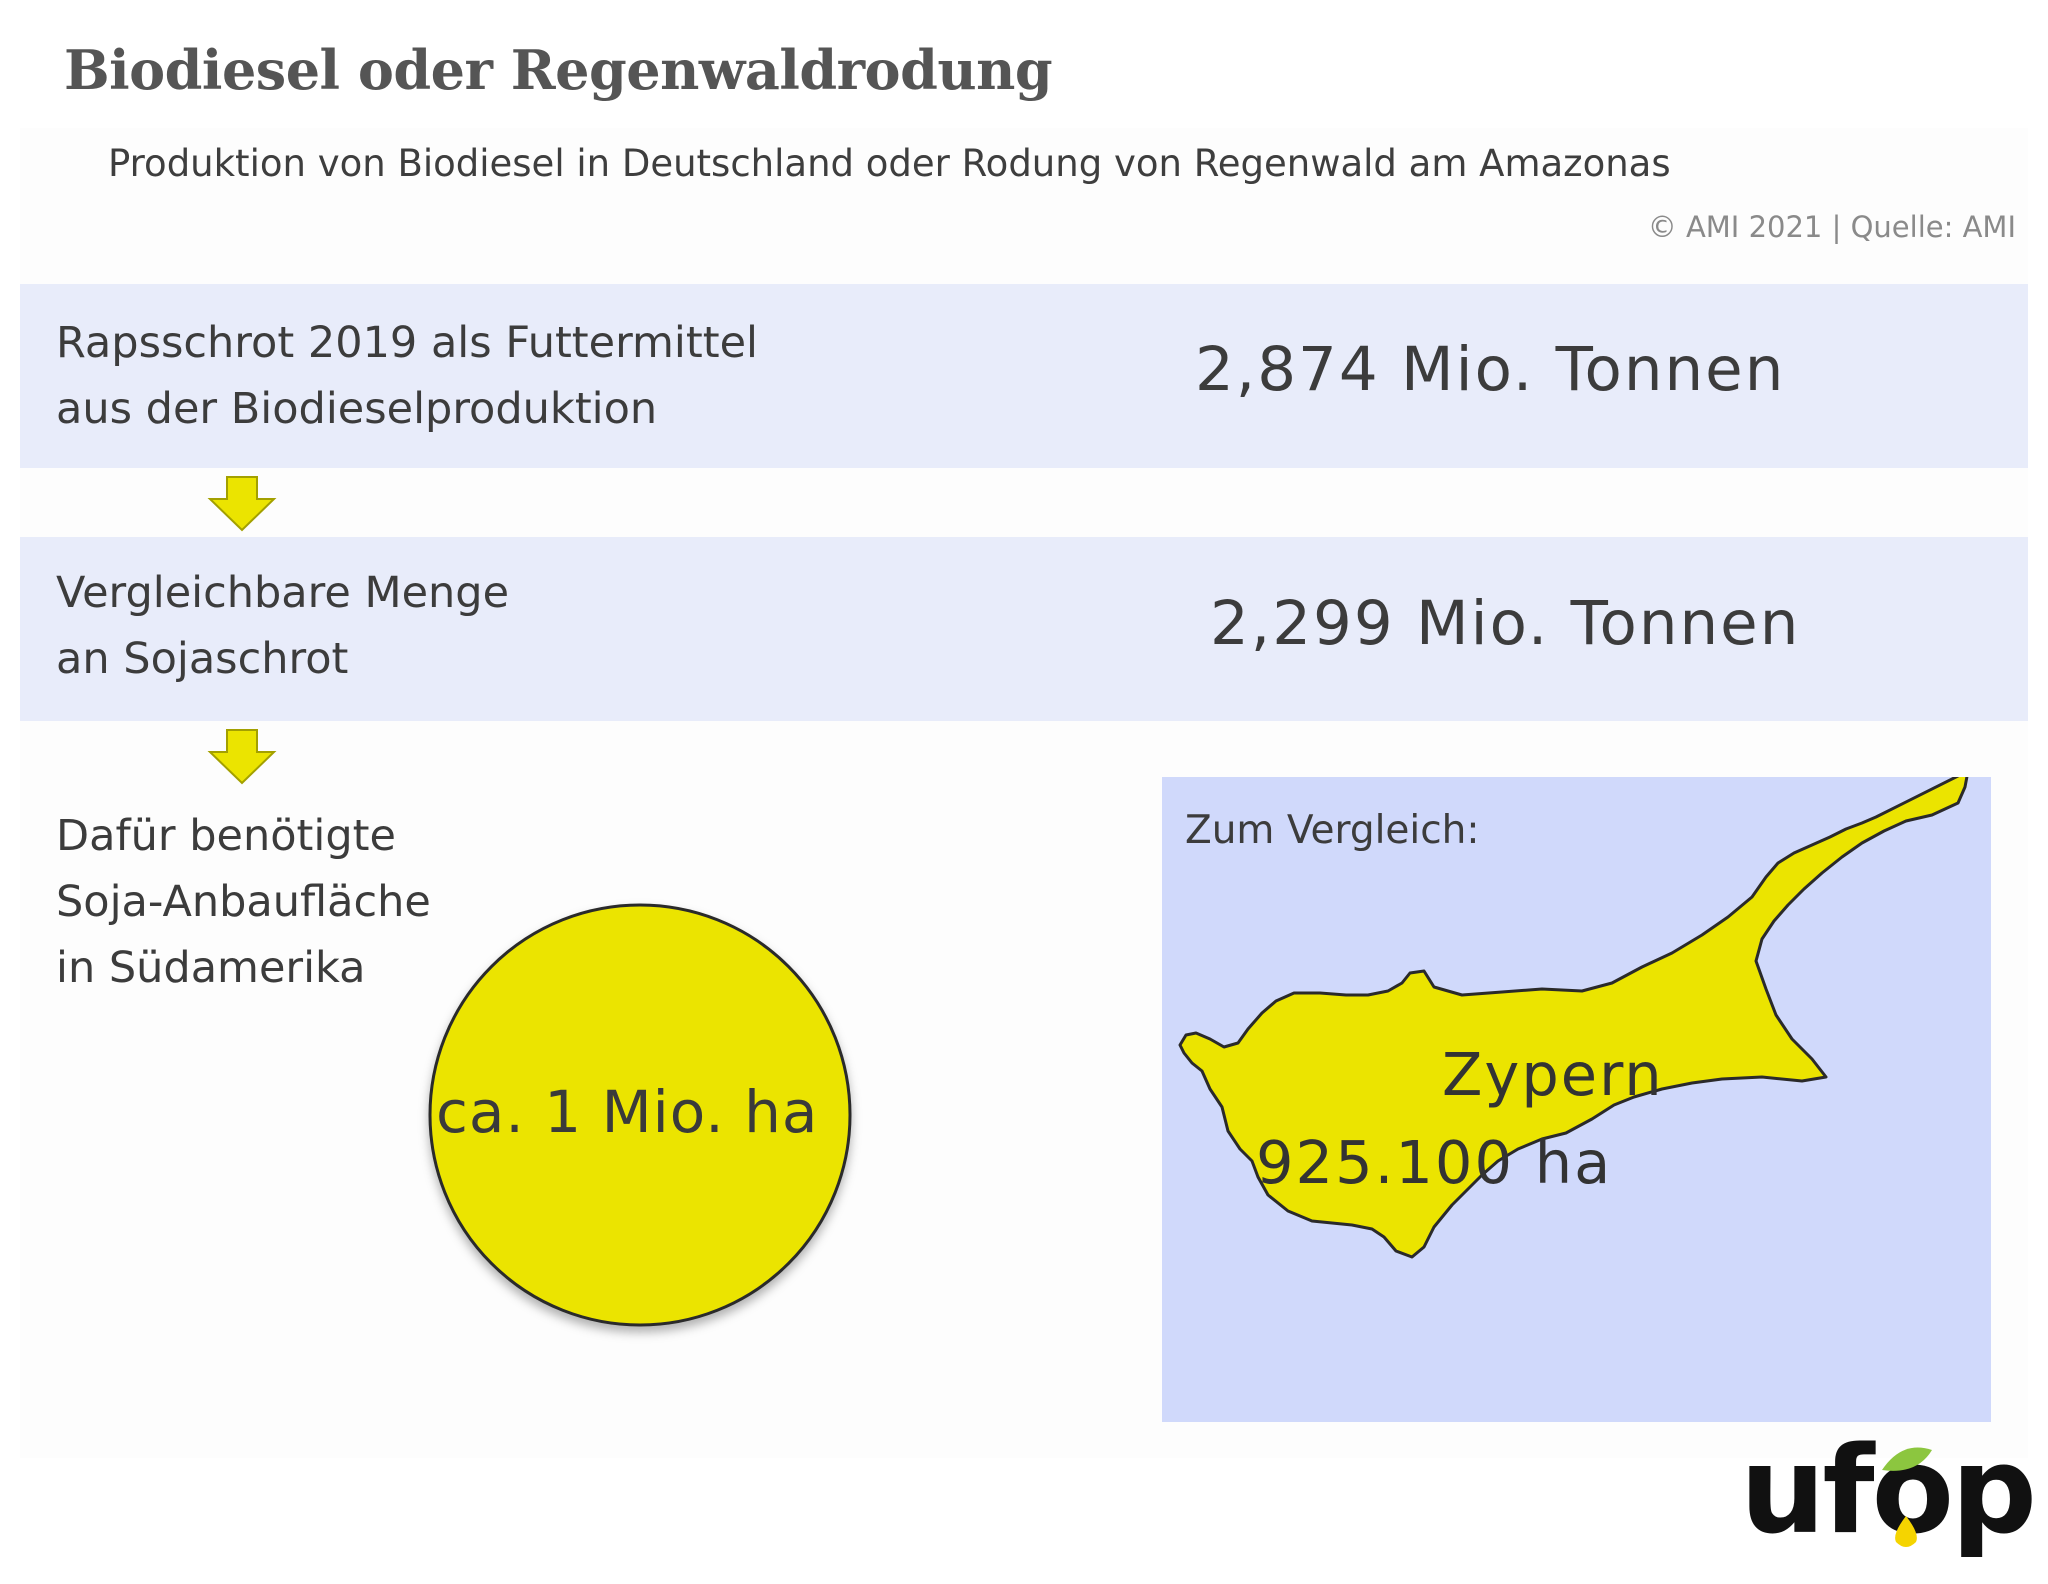 Image resolution: width=2048 pixels, height=1584 pixels. I want to click on row-rapsschrot-label-line1: Rapsschrot 2019 als Futtermittel, so click(407, 343).